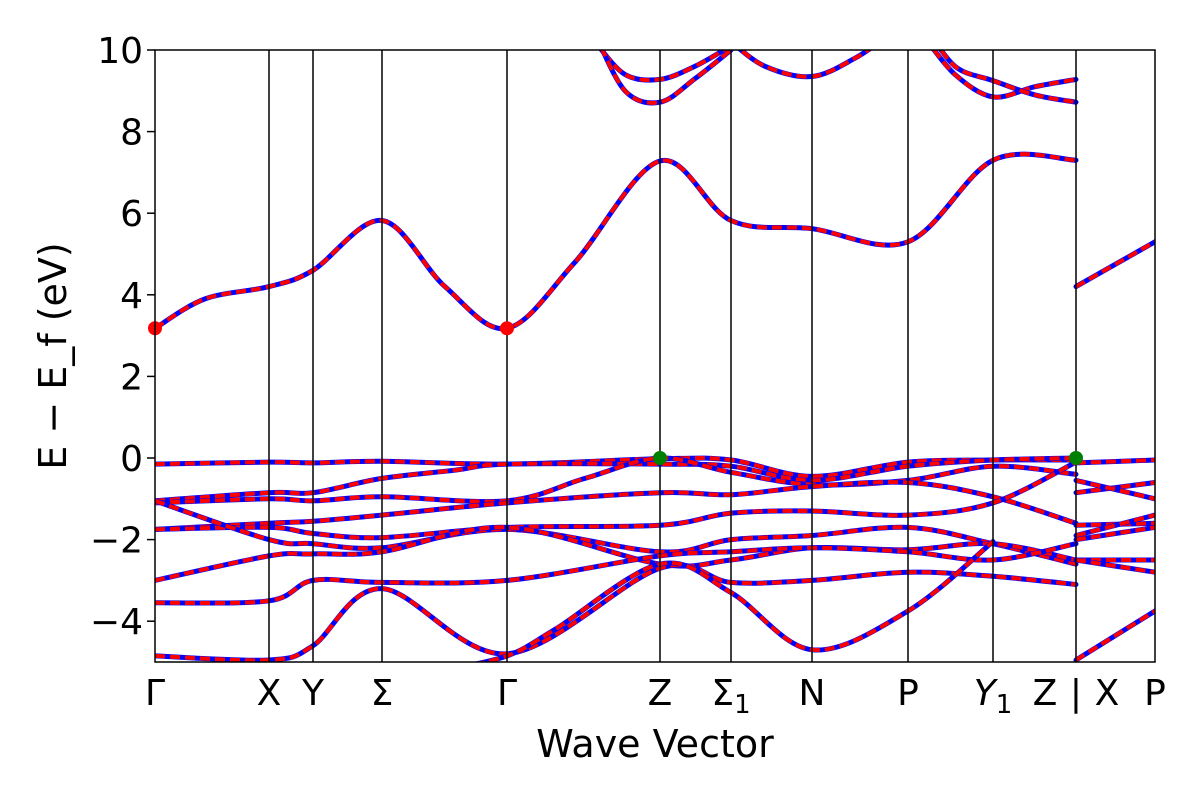  Describe the element at coordinates (1076, 693) in the screenshot. I see `kpoint-label: |` at that location.